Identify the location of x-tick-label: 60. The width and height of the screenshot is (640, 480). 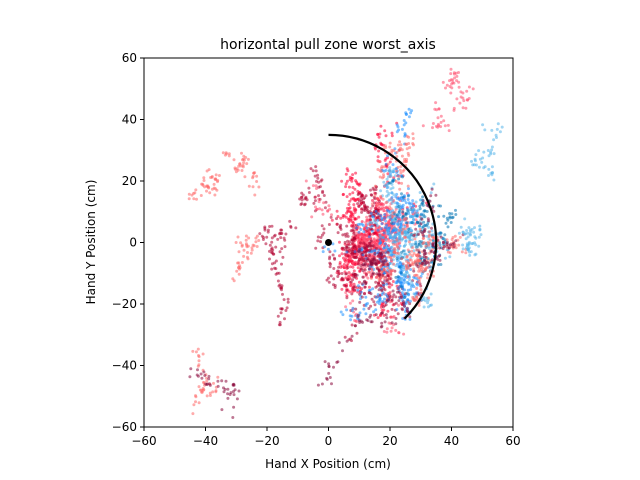
(512, 441).